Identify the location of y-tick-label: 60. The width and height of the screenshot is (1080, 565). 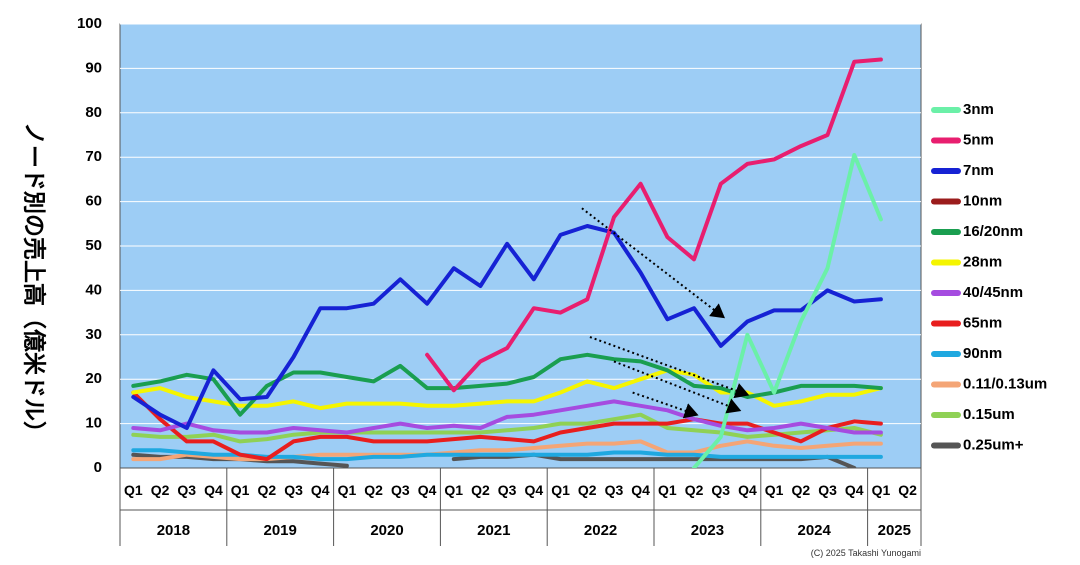
(93, 201).